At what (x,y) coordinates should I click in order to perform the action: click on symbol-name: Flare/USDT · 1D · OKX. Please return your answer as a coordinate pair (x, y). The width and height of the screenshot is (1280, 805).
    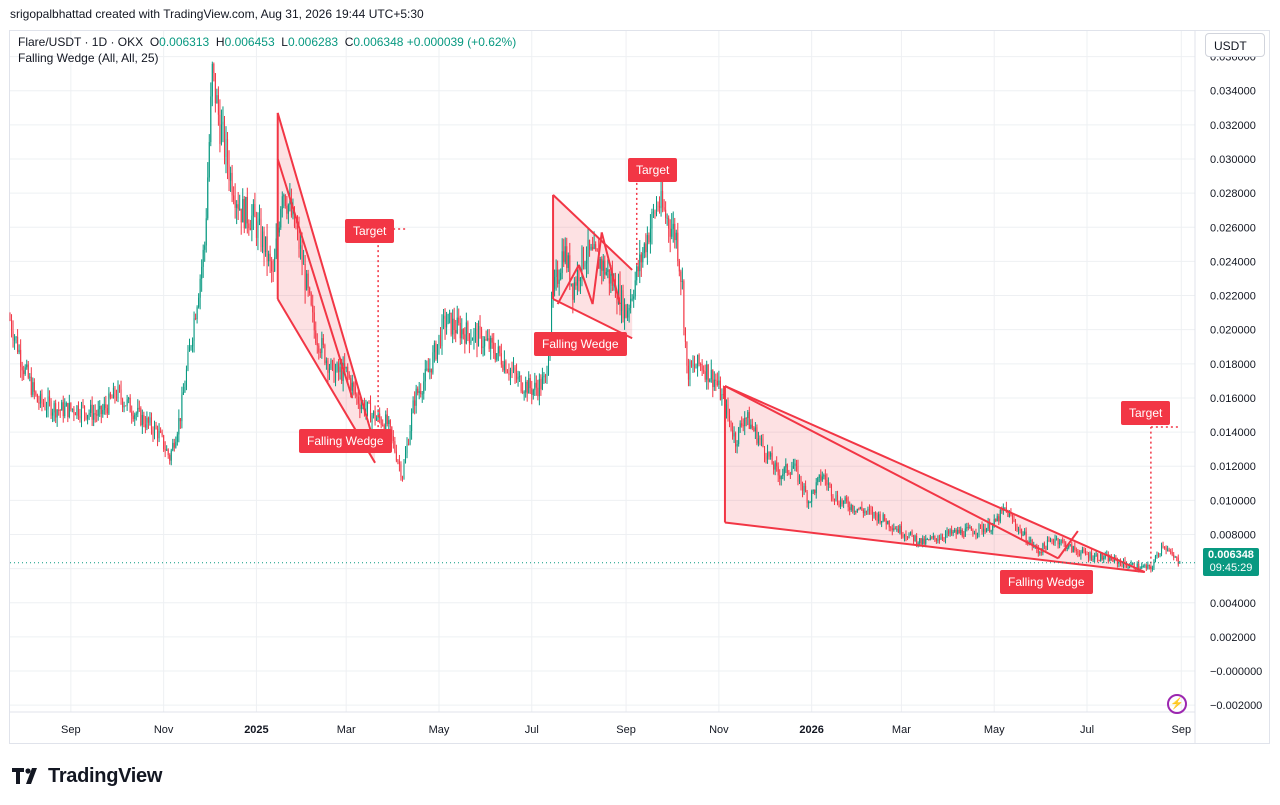
    Looking at the image, I should click on (81, 42).